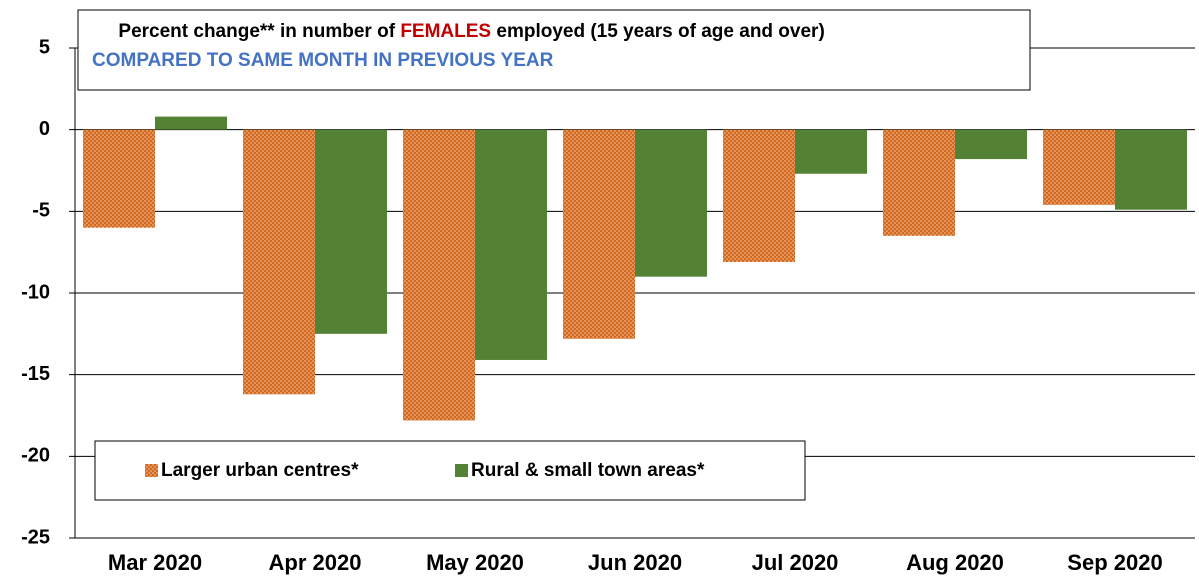 The image size is (1199, 588). What do you see at coordinates (44, 129) in the screenshot?
I see `y-tick-label: 0` at bounding box center [44, 129].